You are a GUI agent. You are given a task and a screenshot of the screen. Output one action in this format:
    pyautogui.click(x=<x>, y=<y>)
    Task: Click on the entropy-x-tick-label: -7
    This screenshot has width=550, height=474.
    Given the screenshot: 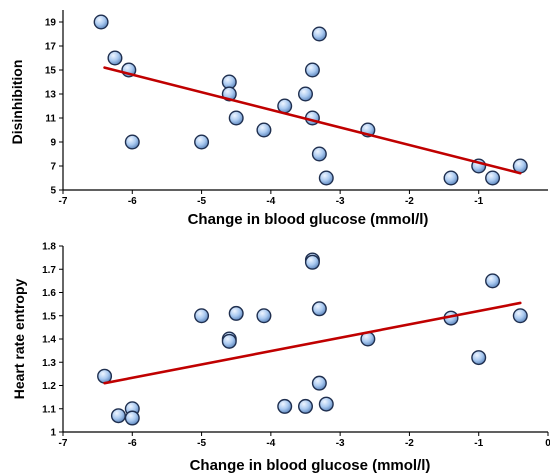 What is the action you would take?
    pyautogui.click(x=63, y=443)
    